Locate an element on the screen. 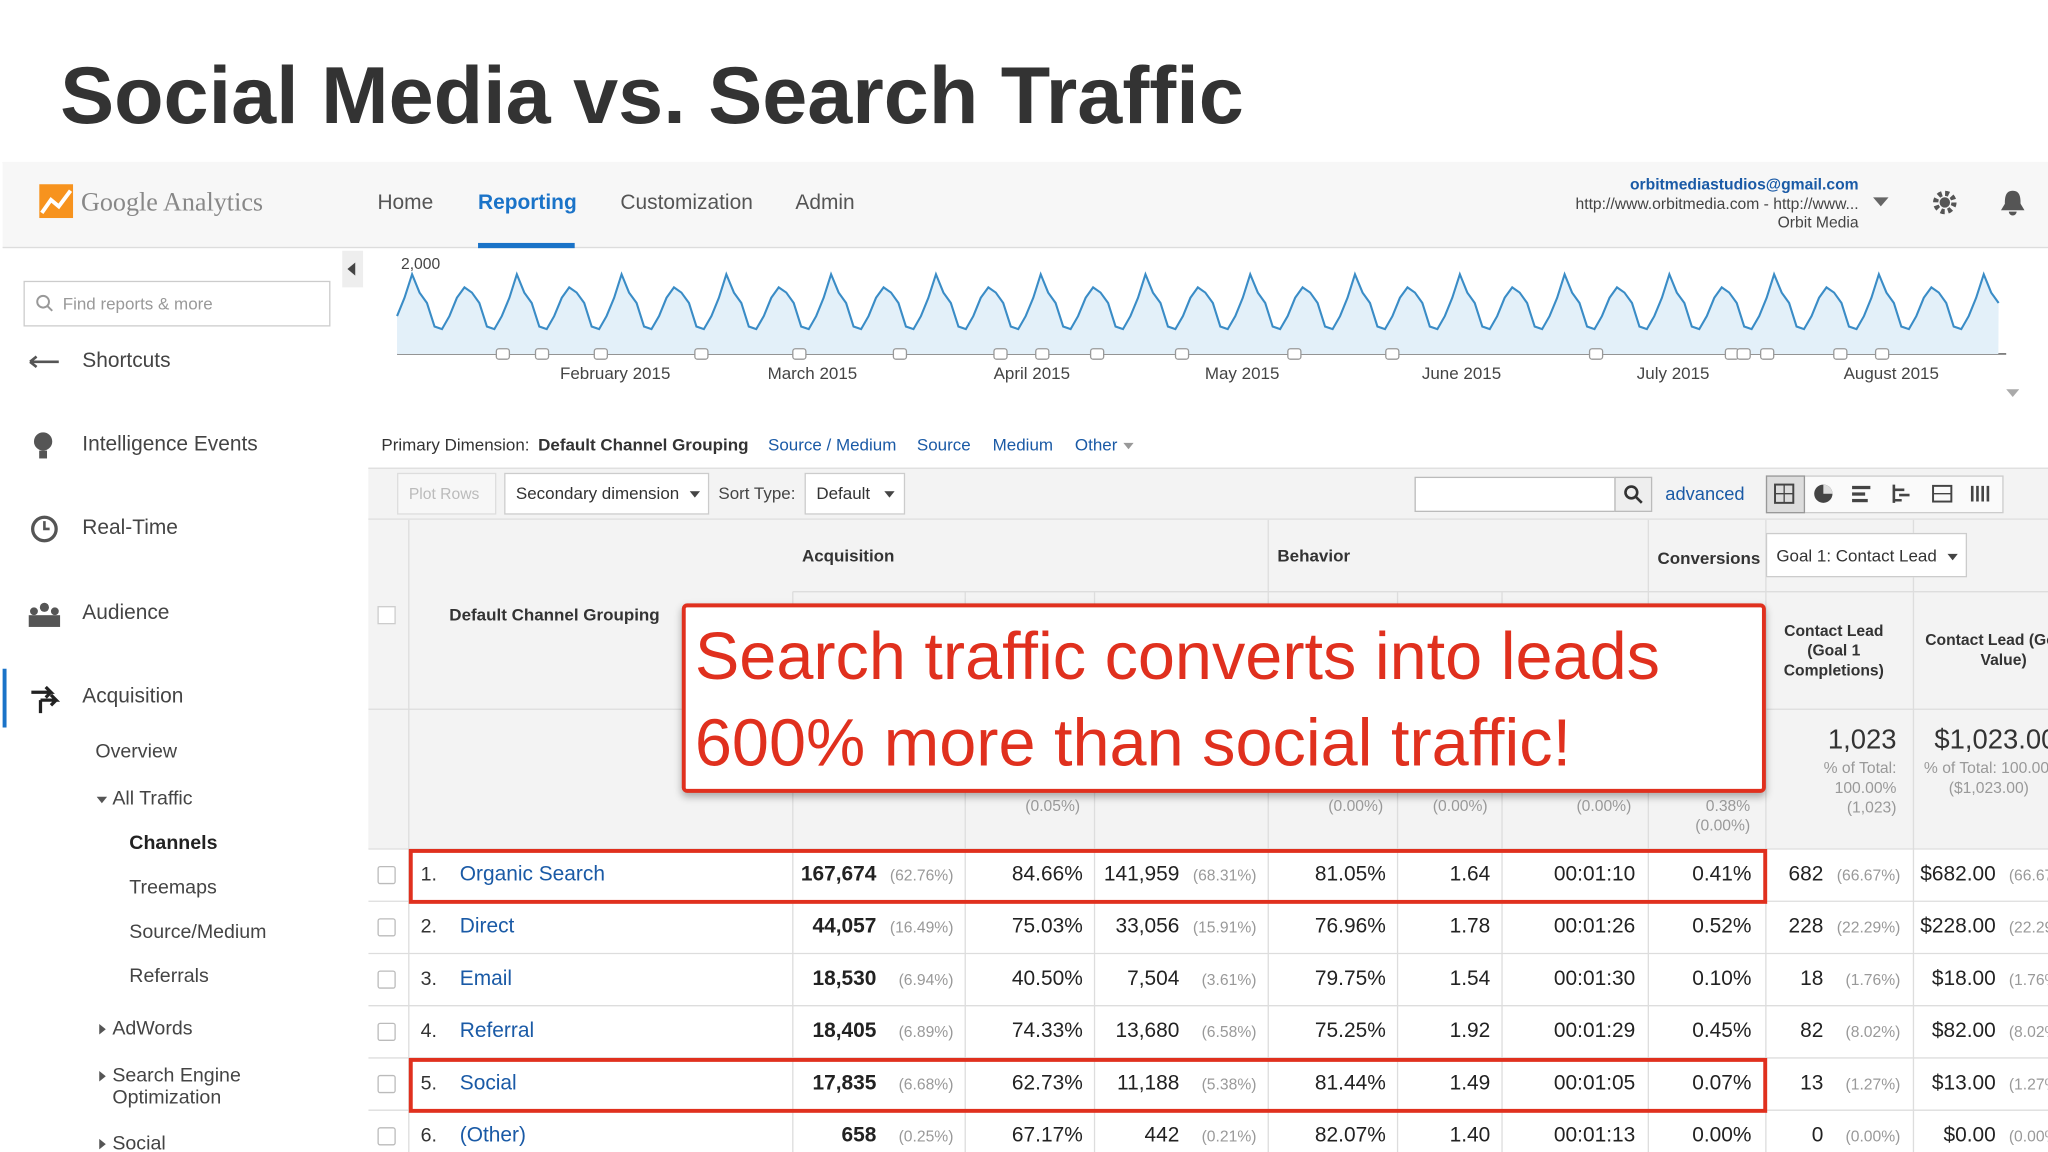 The width and height of the screenshot is (2048, 1152). sidebar-item: Intelligence Events is located at coordinates (170, 444).